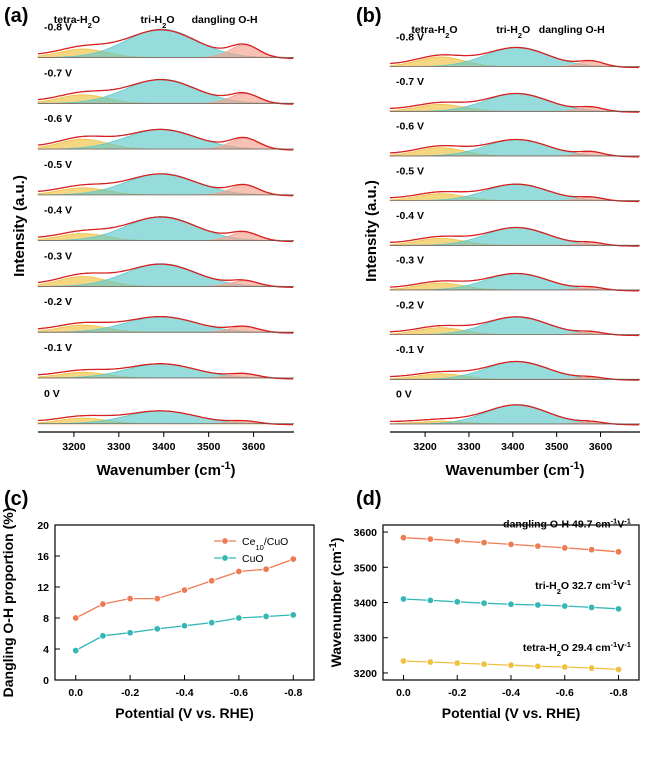  Describe the element at coordinates (58, 302) in the screenshot. I see `panel-a-potential-label: -0.2 V` at that location.